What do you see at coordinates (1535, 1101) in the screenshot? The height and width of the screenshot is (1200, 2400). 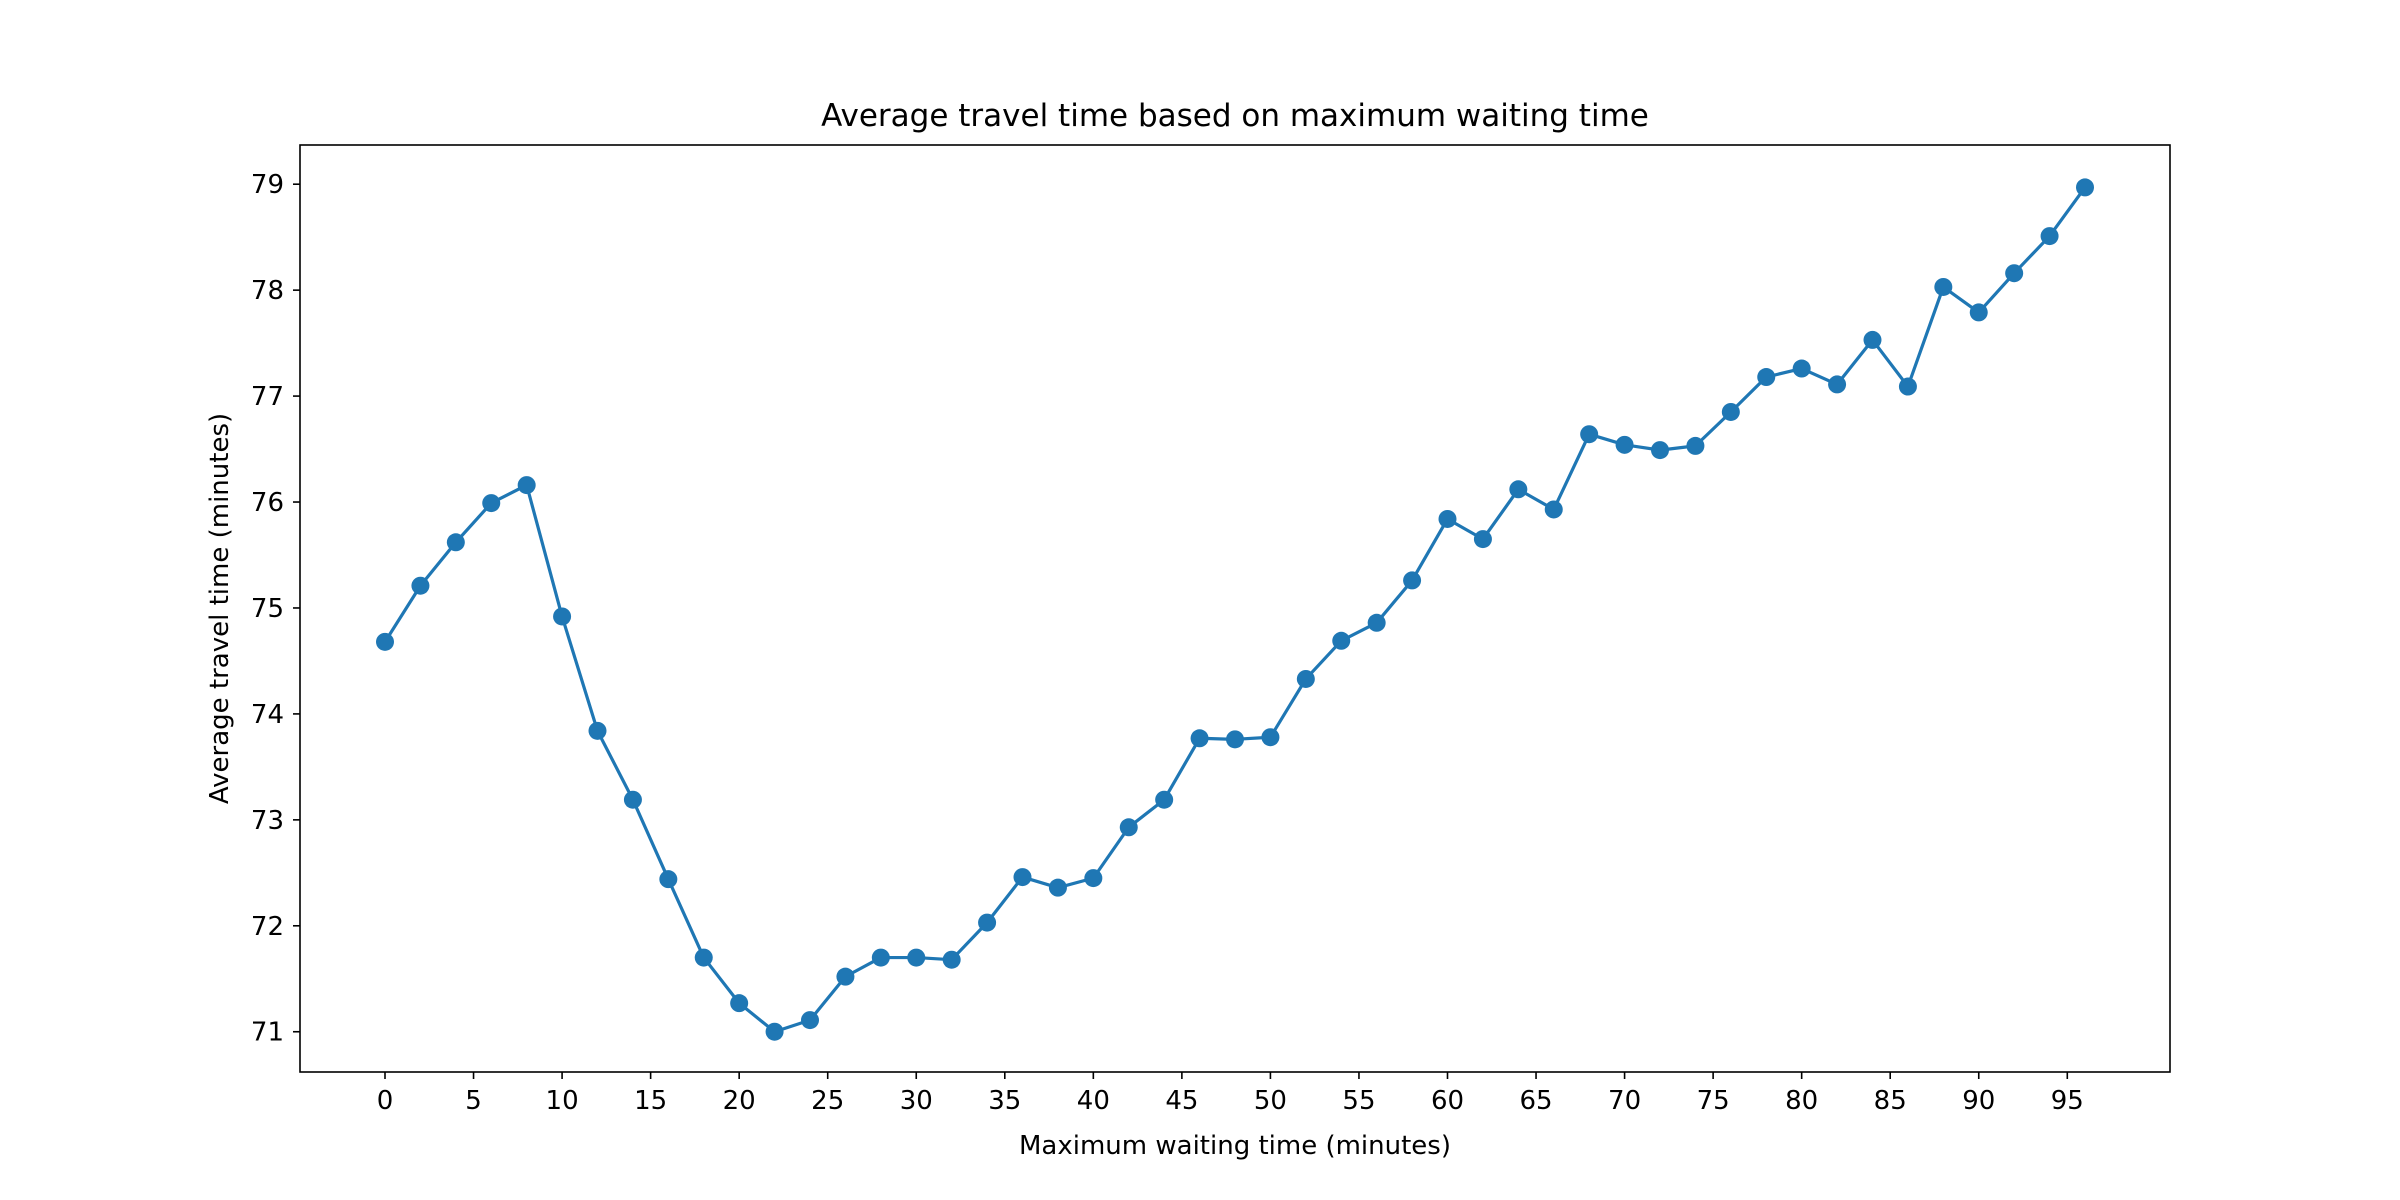 I see `x-tick-label: 65` at bounding box center [1535, 1101].